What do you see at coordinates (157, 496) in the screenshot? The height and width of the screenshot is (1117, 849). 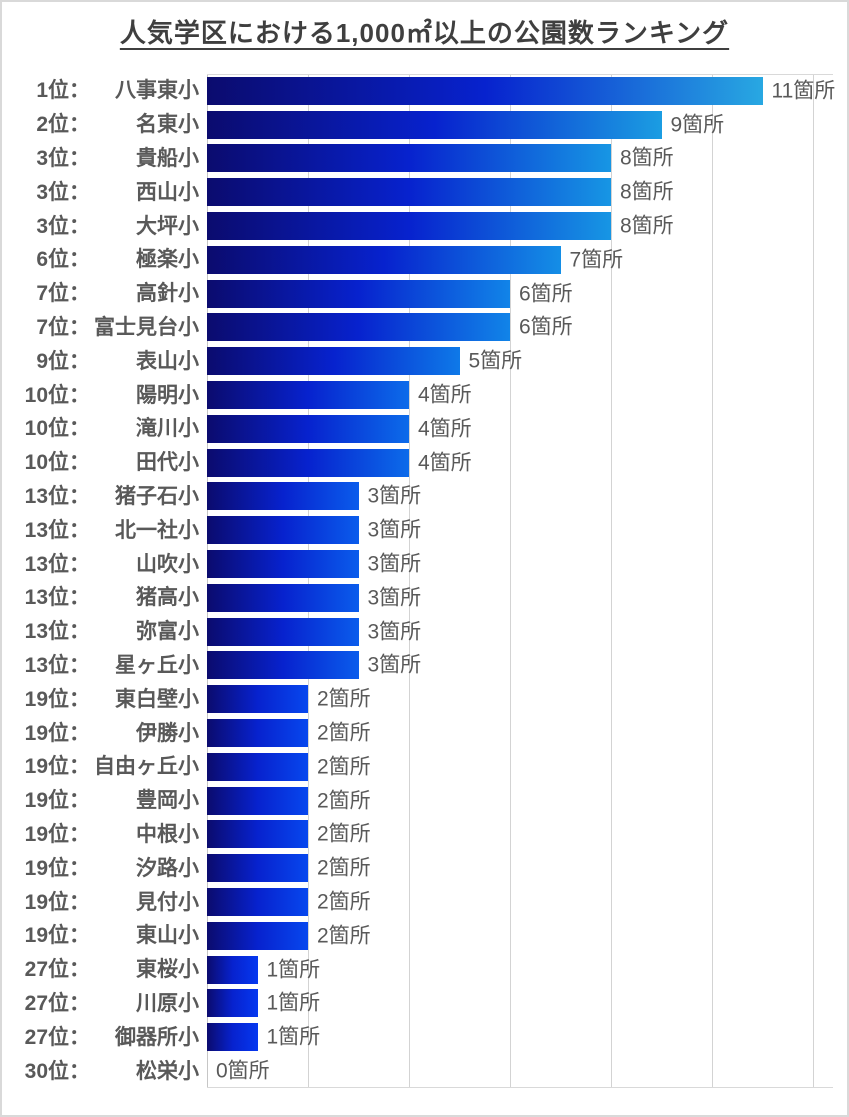 I see `school-name-label: 猪子石小` at bounding box center [157, 496].